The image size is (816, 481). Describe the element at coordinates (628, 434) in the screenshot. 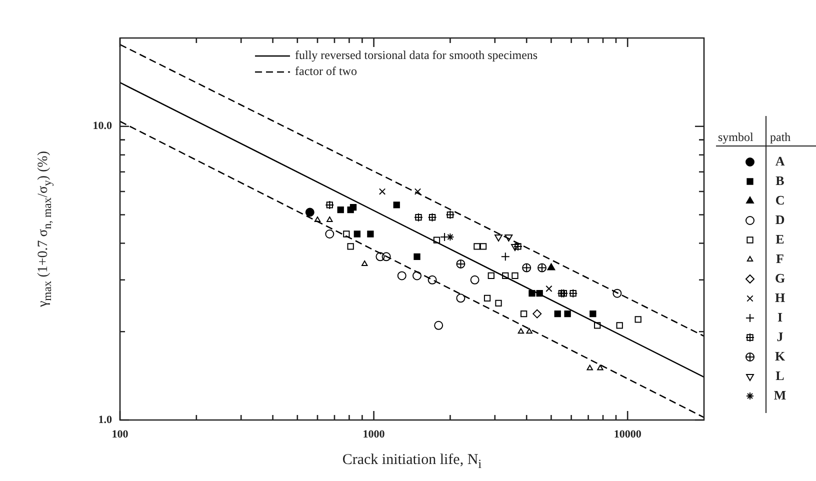

I see `x-tick-label: 10000` at that location.